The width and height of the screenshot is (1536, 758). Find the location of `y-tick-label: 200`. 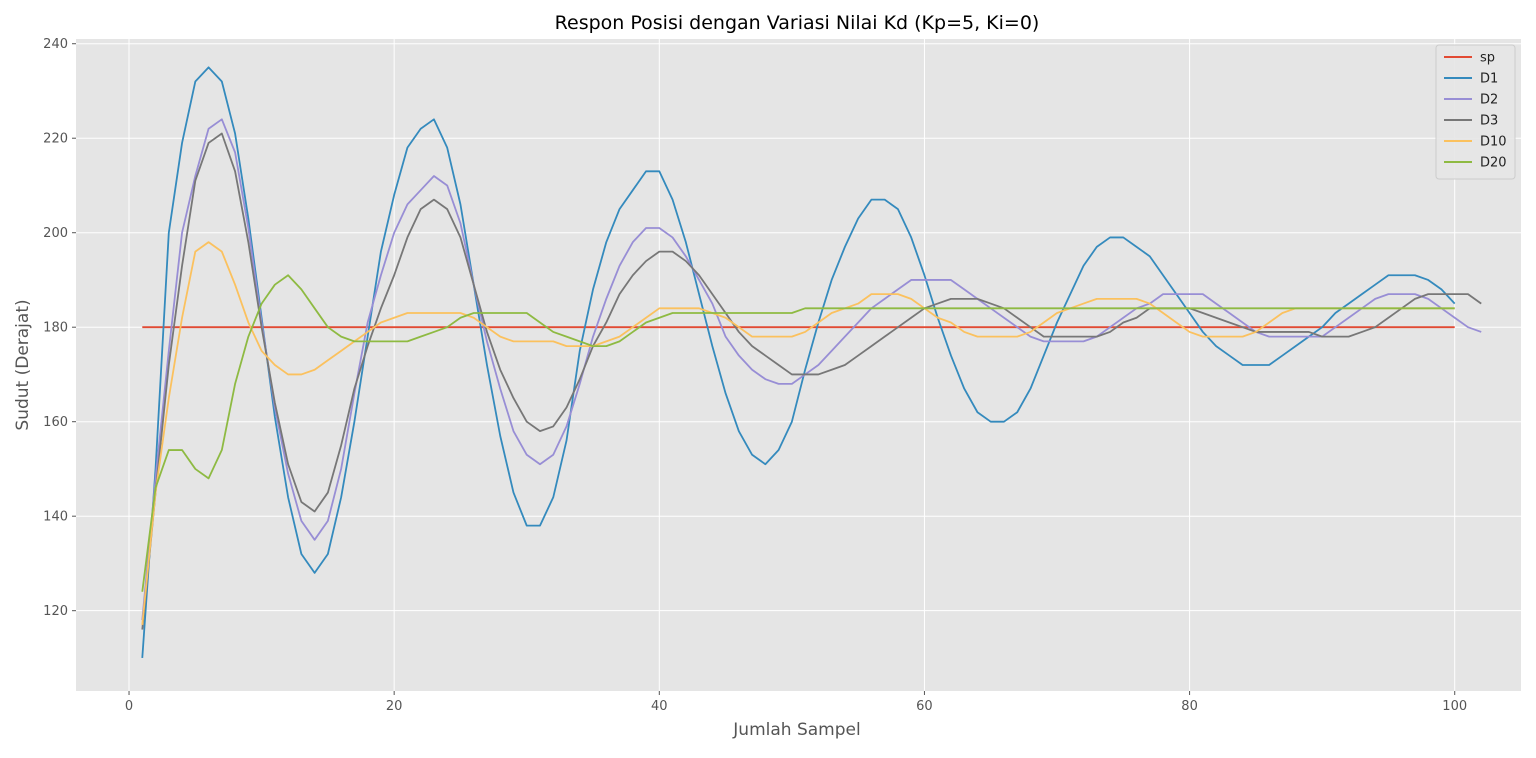

y-tick-label: 200 is located at coordinates (55, 233).